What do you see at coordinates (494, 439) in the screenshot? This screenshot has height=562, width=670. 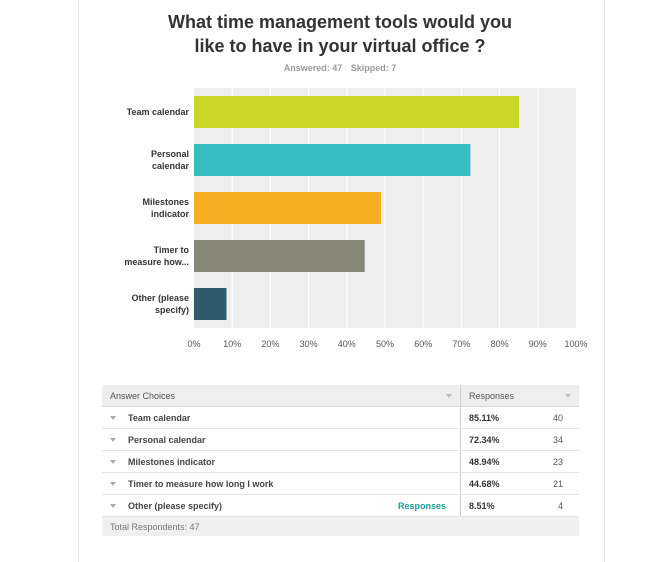 I see `response-percent: 72.34%` at bounding box center [494, 439].